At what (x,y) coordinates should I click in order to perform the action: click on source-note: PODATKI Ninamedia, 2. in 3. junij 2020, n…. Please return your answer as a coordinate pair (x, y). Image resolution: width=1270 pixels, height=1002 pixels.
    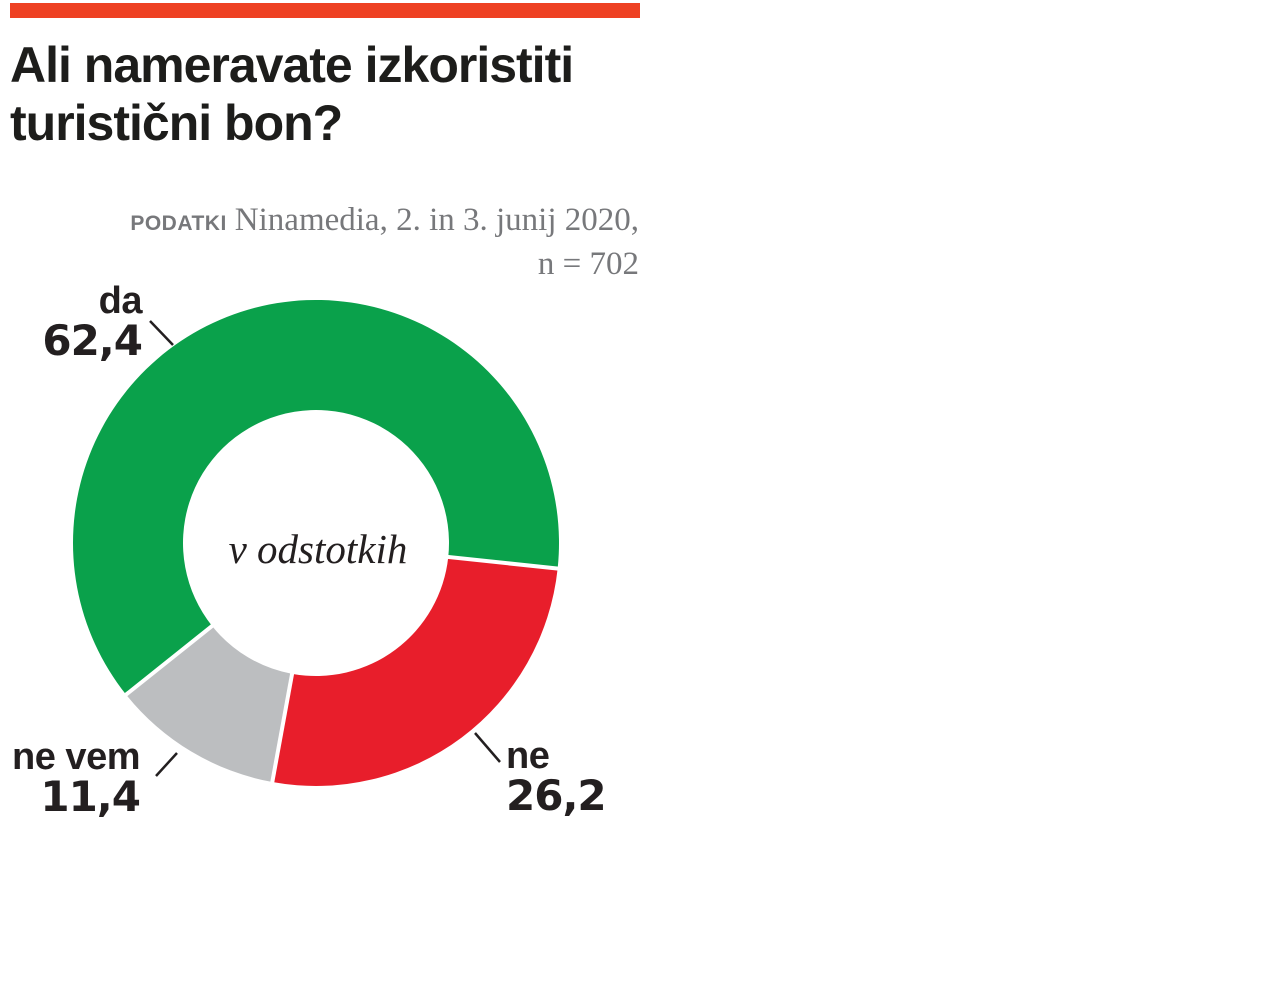
    Looking at the image, I should click on (324, 242).